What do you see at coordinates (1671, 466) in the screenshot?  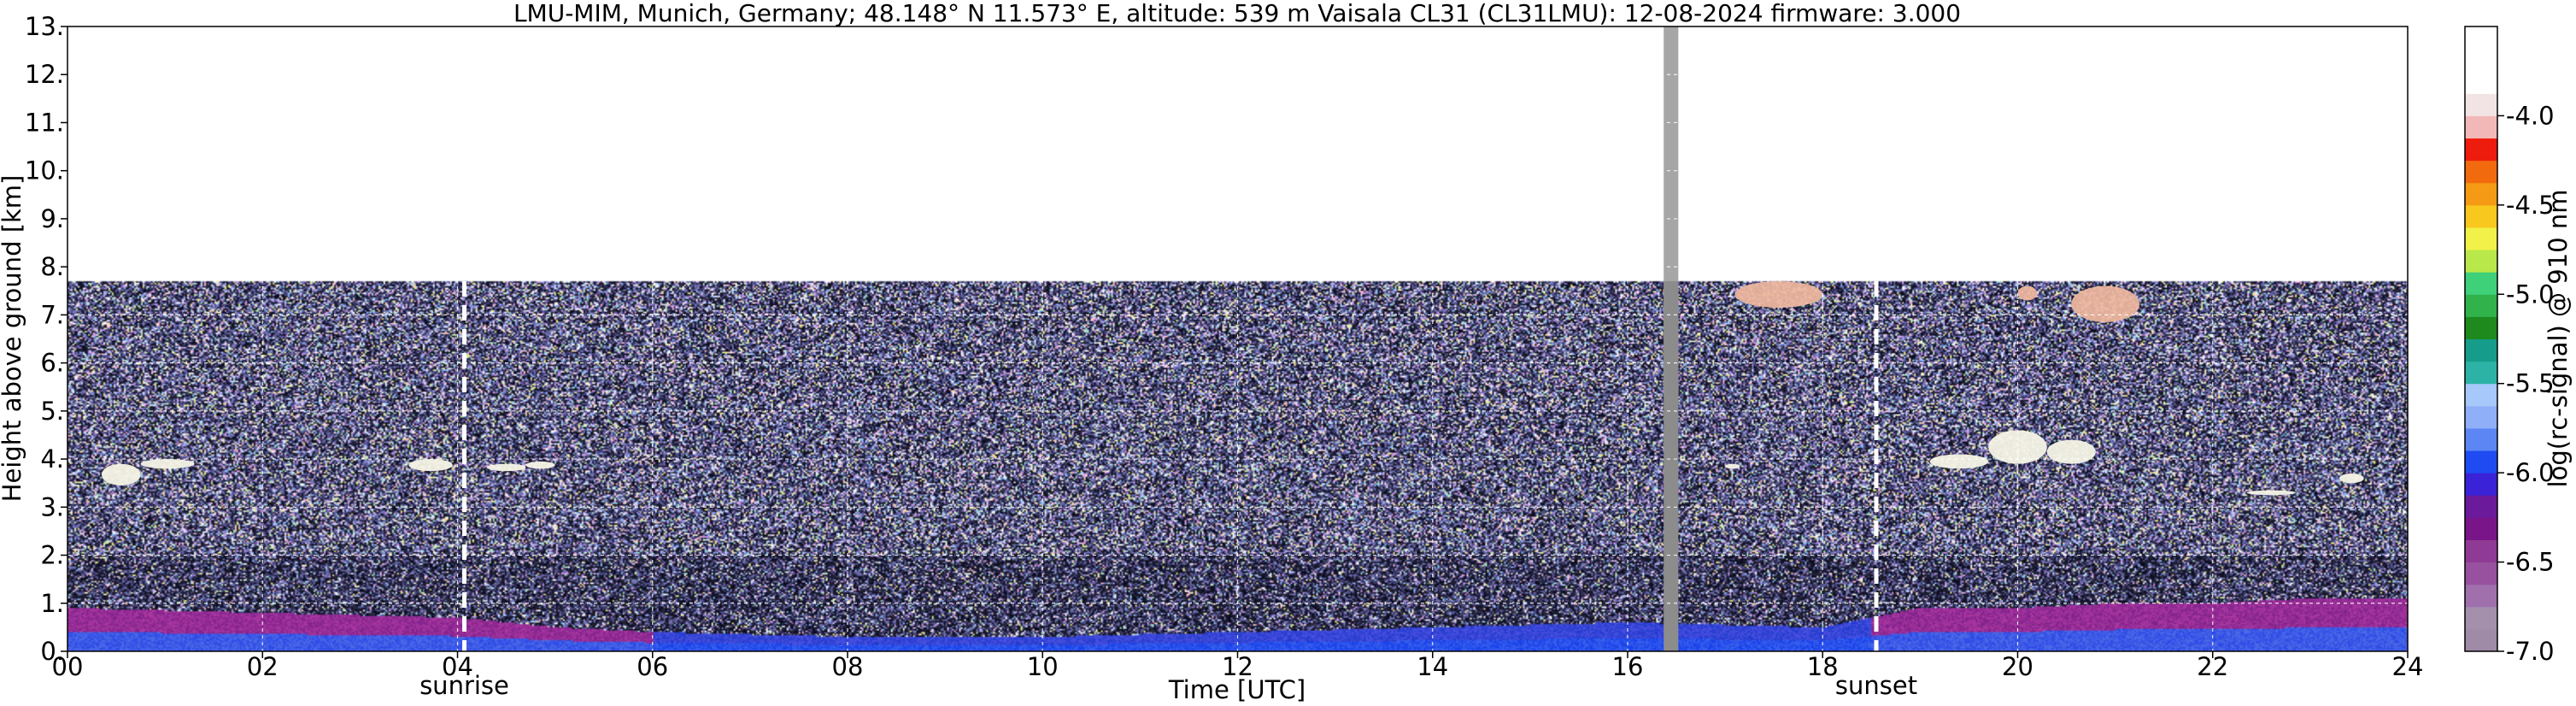 I see `data-gap-band` at bounding box center [1671, 466].